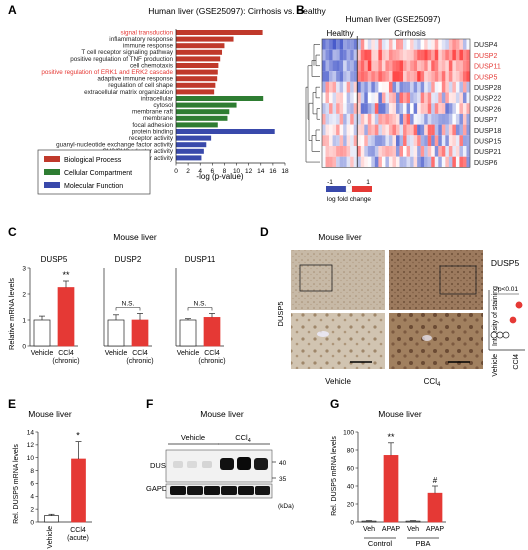  What do you see at coordinates (249, 441) in the screenshot?
I see `panel-f-group-ccl4-sub: 4` at bounding box center [249, 441].